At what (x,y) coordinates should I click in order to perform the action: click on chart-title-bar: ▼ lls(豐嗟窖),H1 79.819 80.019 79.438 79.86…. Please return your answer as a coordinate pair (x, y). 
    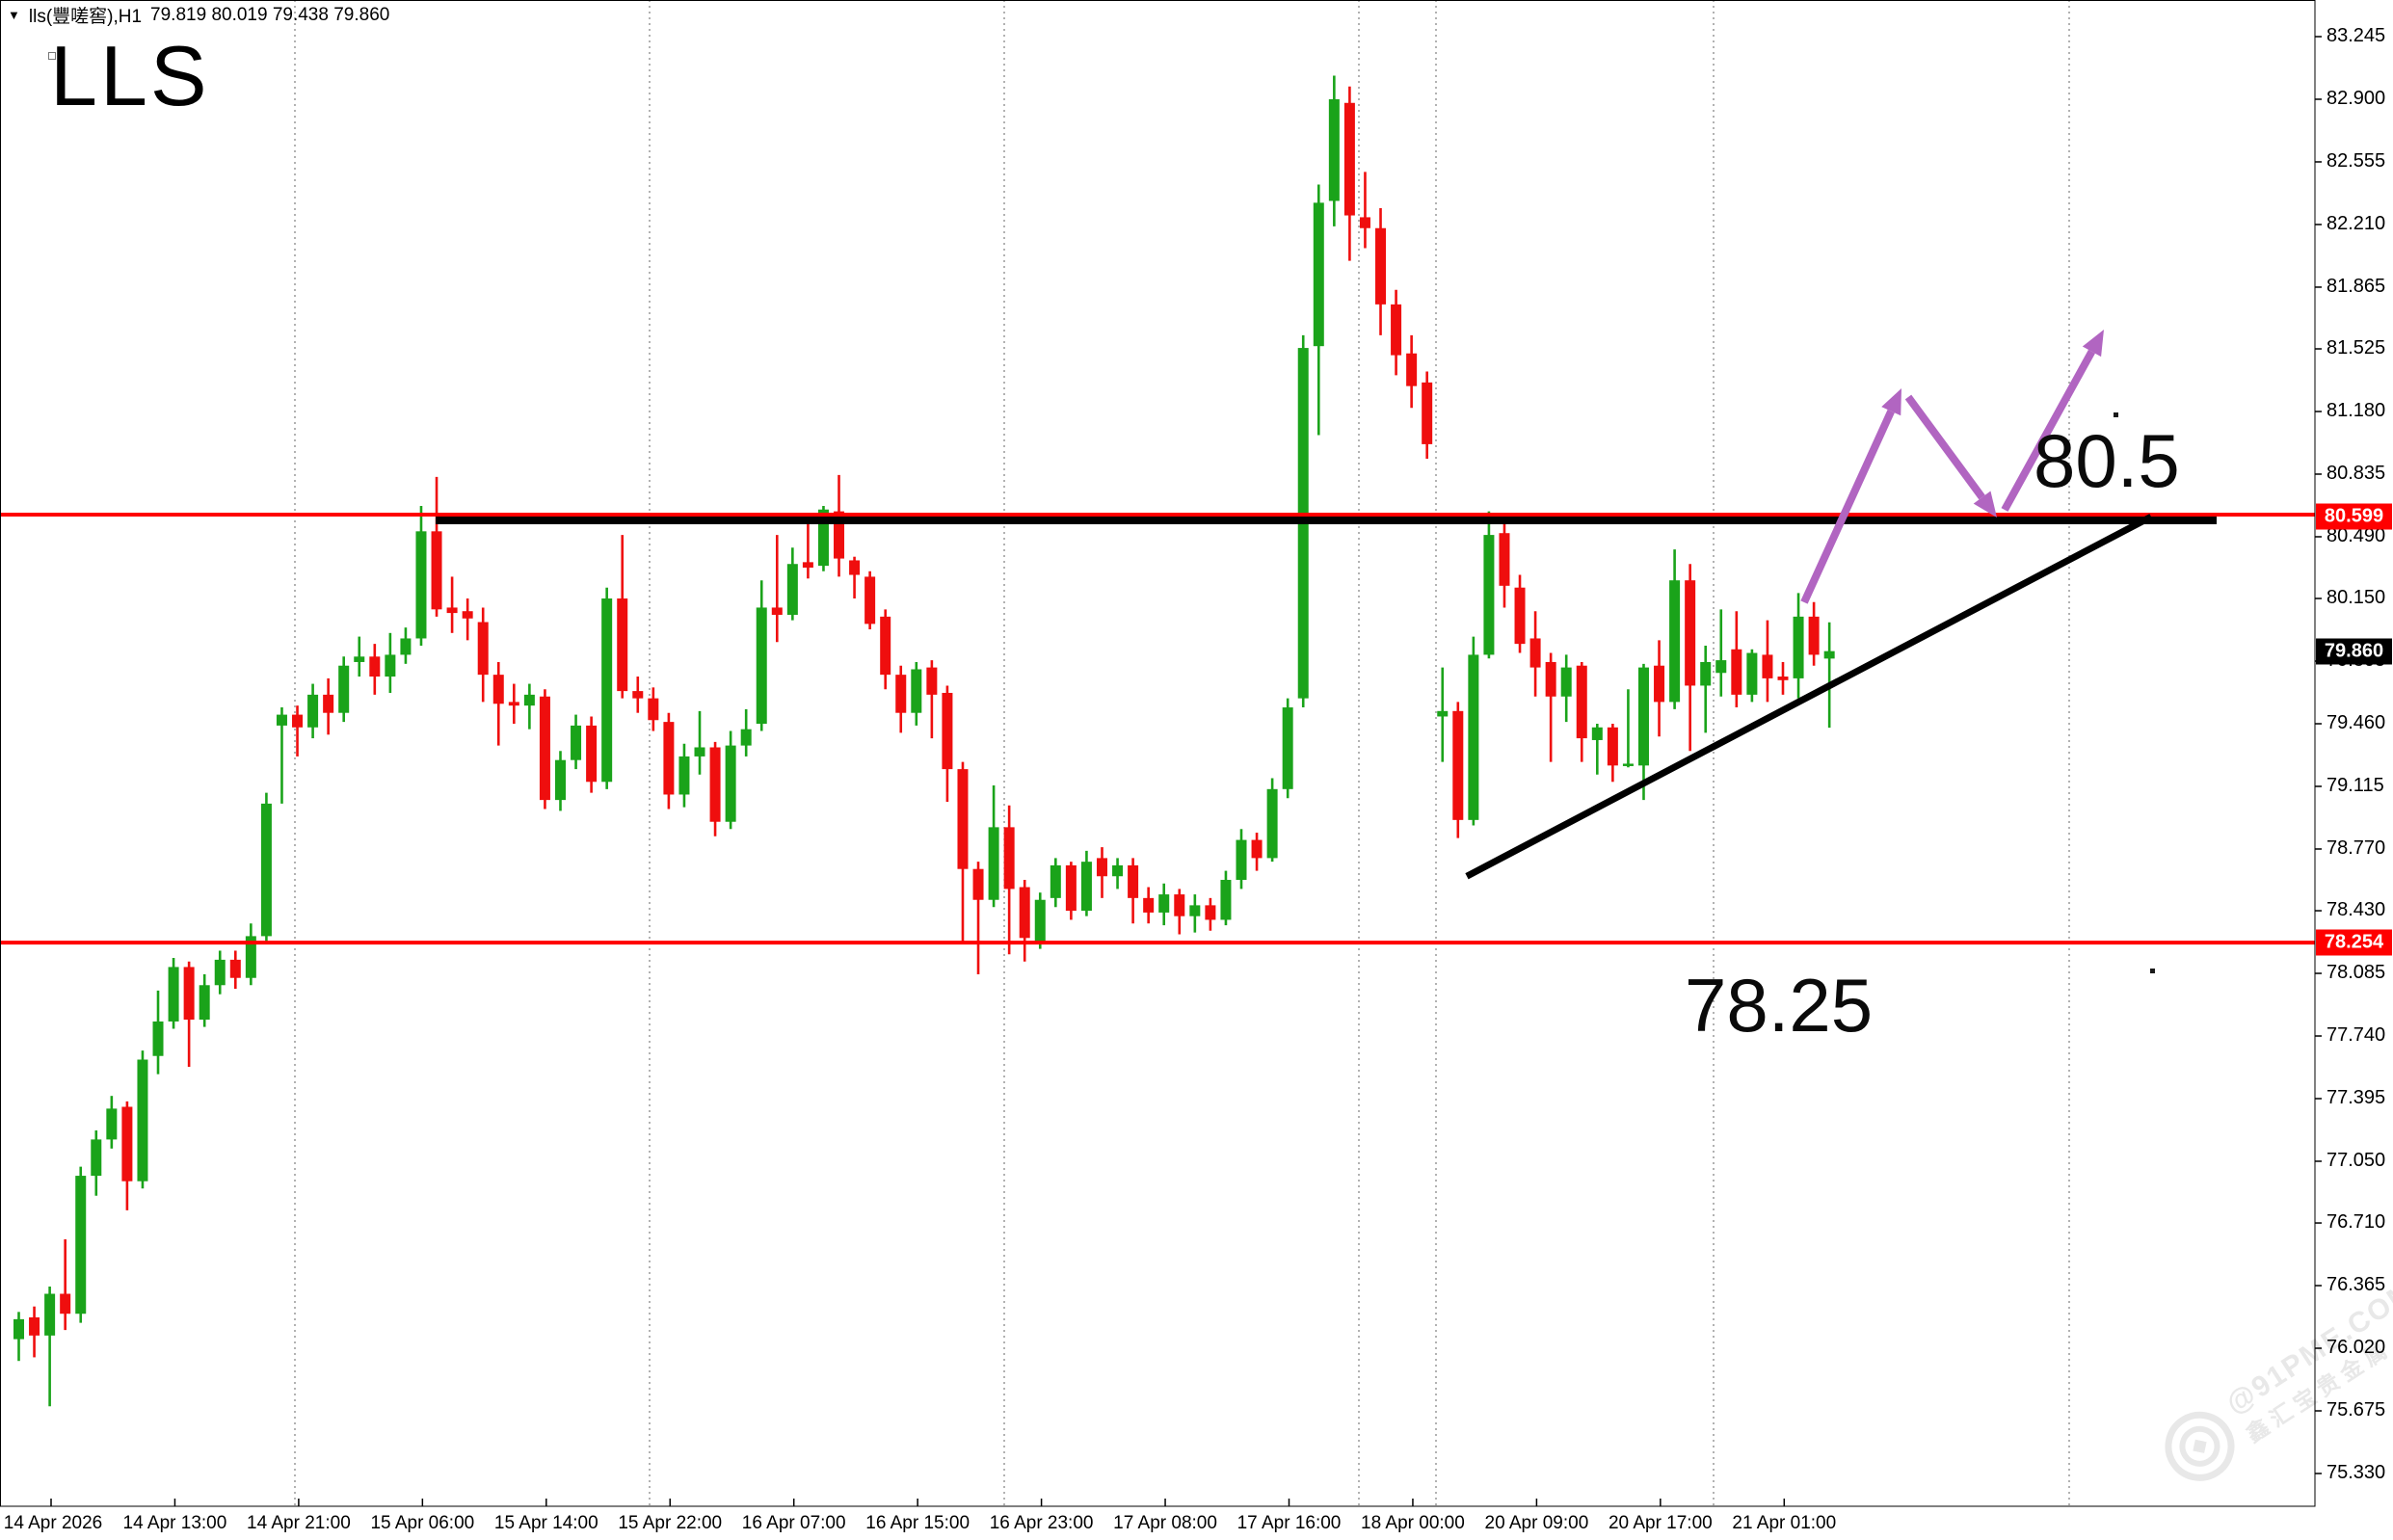
    Looking at the image, I should click on (198, 15).